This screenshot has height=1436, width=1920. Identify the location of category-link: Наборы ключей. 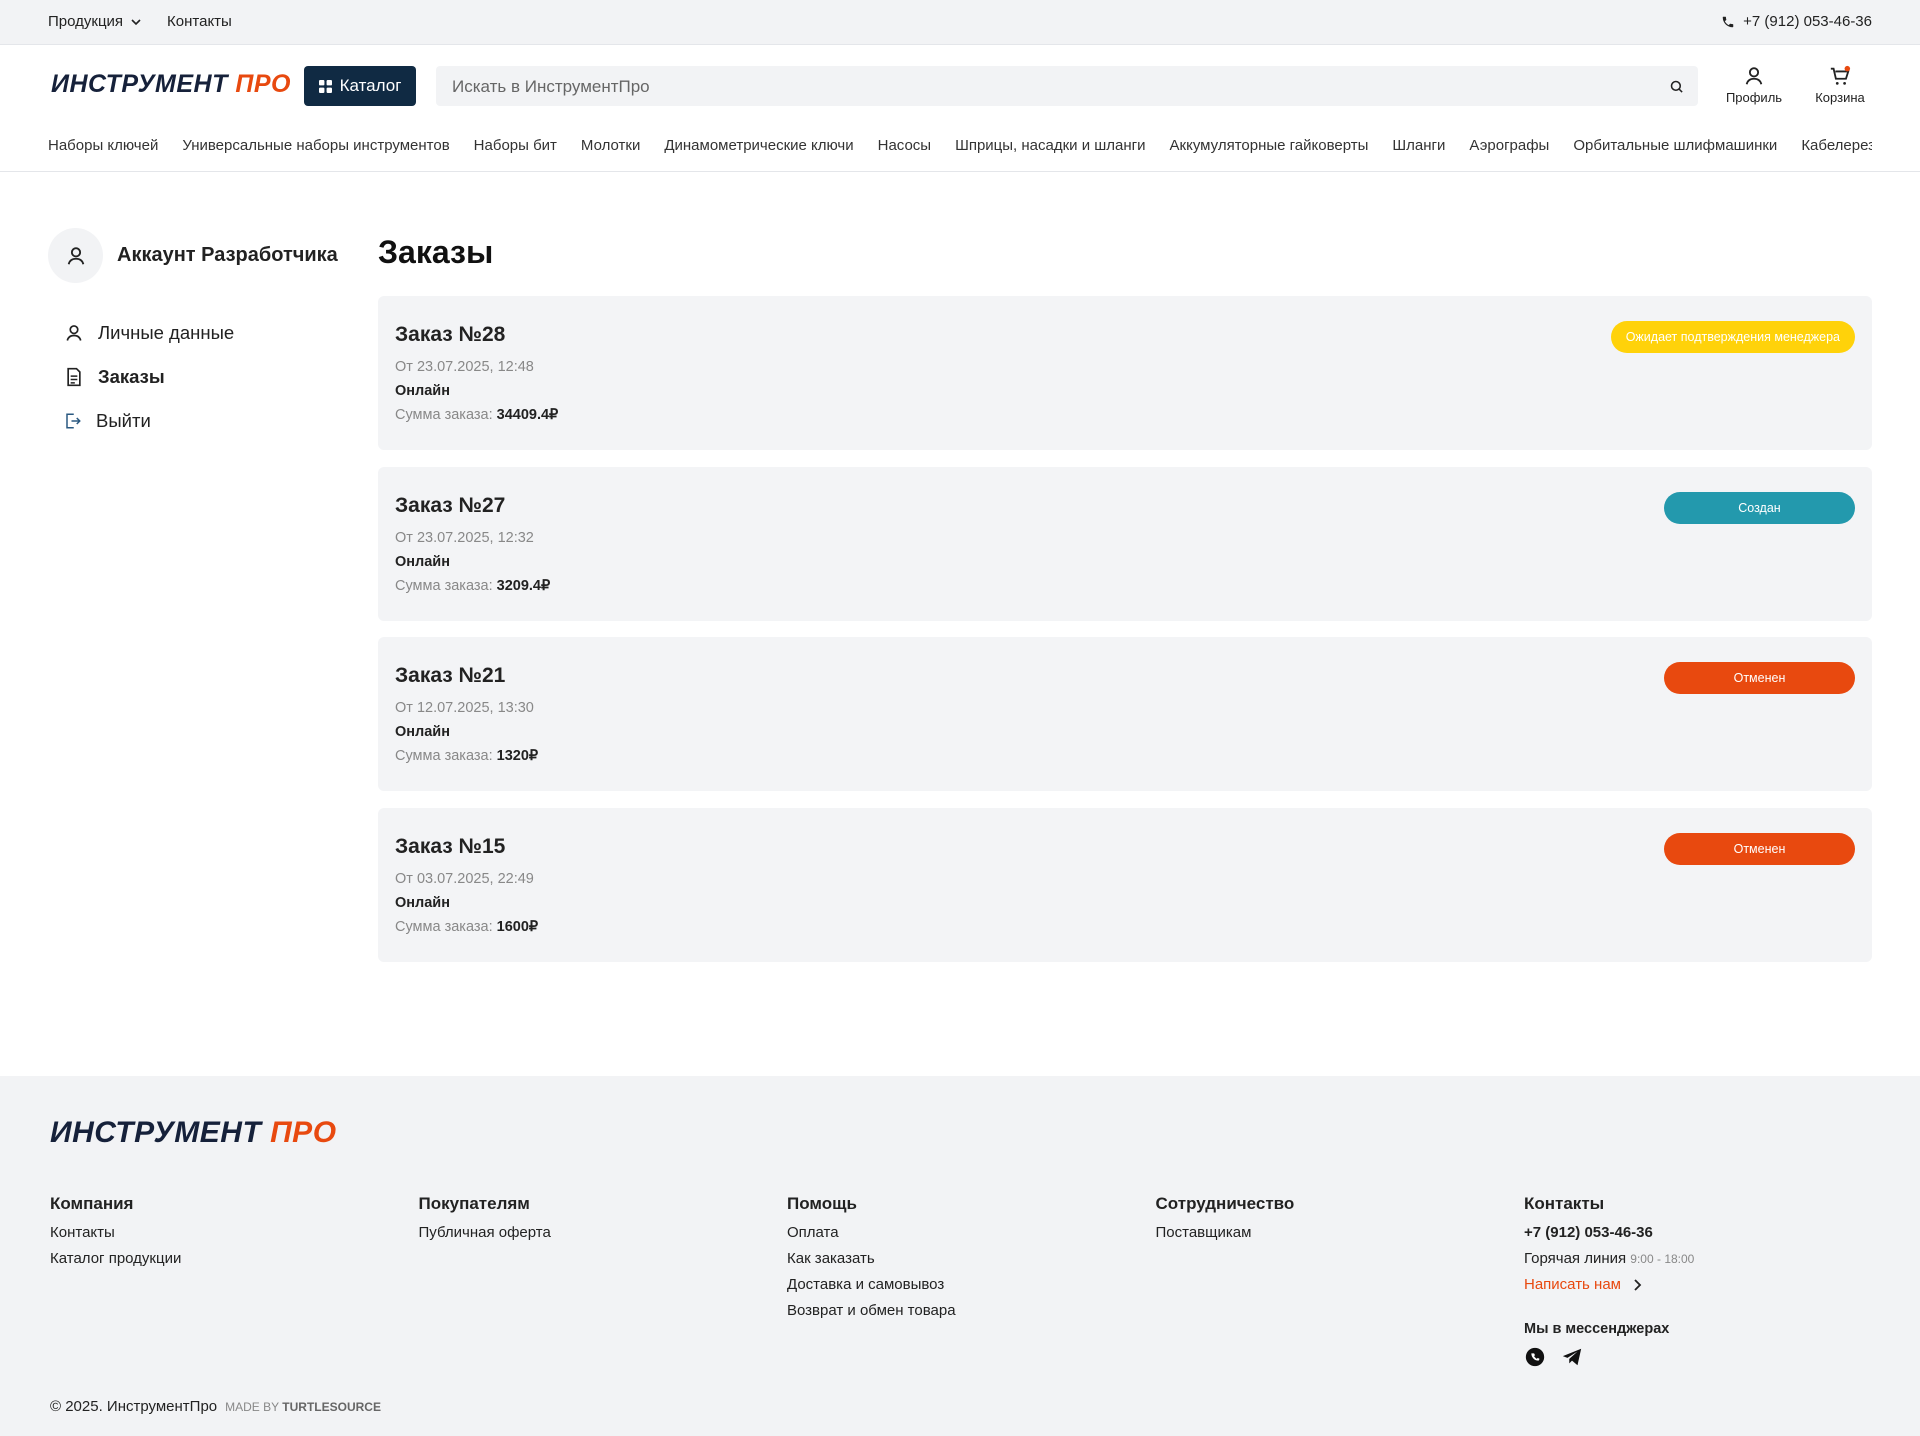
(103, 145).